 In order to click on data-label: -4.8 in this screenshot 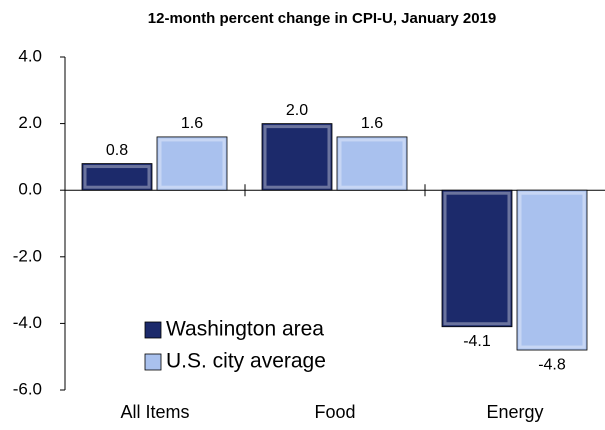, I will do `click(552, 364)`.